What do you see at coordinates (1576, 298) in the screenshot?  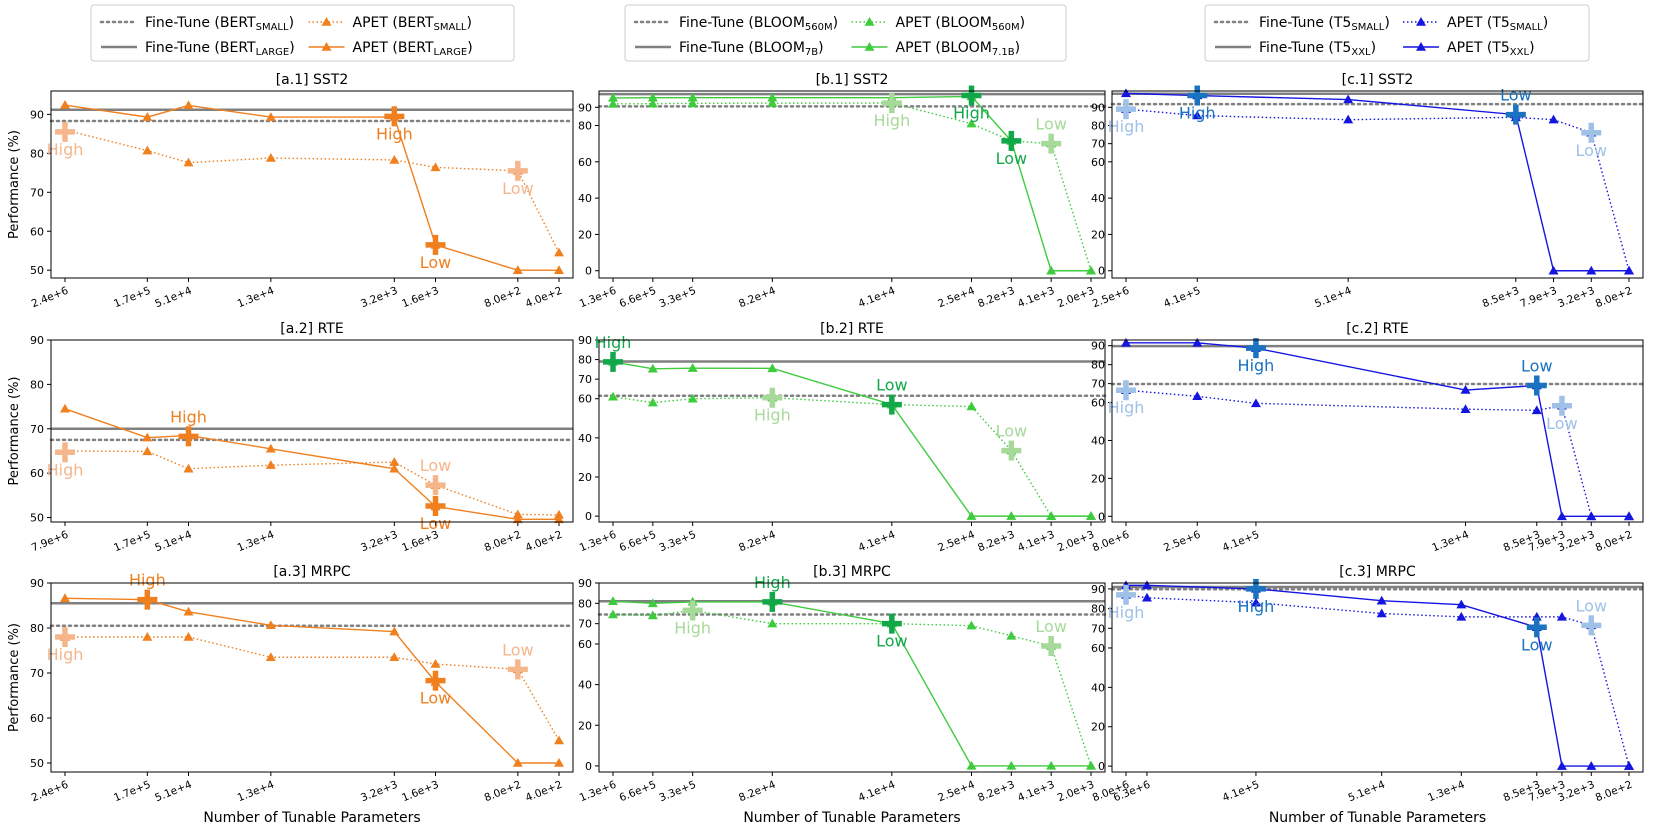 I see `x-tick-label: 3.2e+3` at bounding box center [1576, 298].